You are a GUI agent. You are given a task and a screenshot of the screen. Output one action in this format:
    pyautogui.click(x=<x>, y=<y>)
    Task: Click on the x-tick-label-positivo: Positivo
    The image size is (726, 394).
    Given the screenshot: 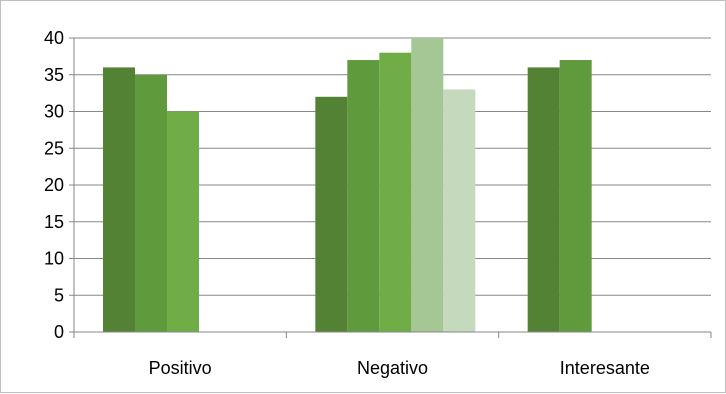 What is the action you would take?
    pyautogui.click(x=180, y=368)
    